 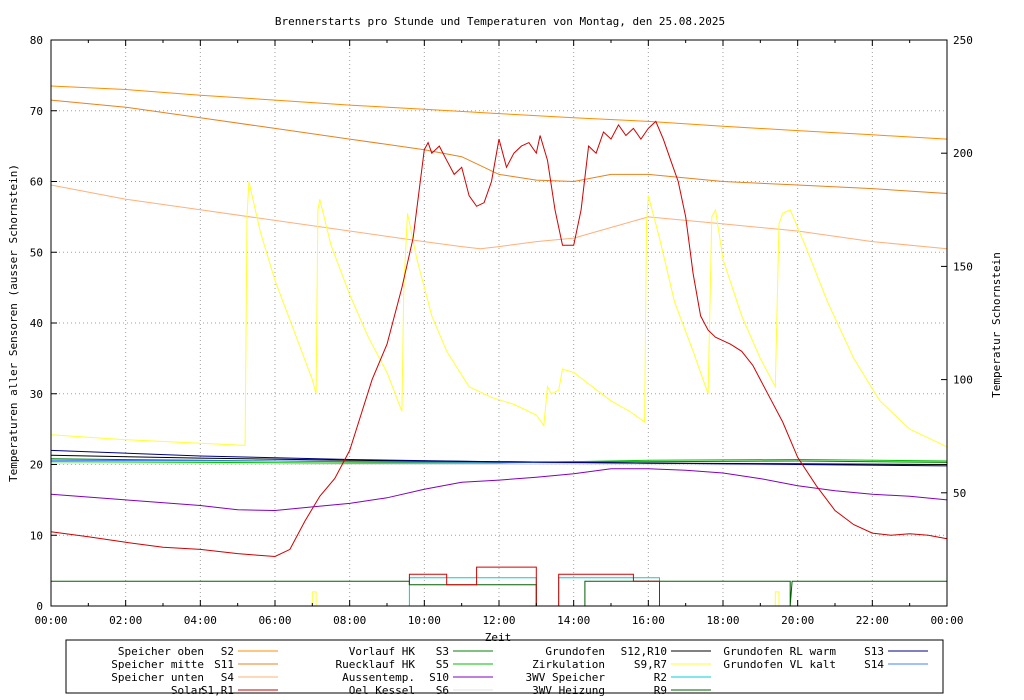 I want to click on x-tick-label: 22:00, so click(x=872, y=620).